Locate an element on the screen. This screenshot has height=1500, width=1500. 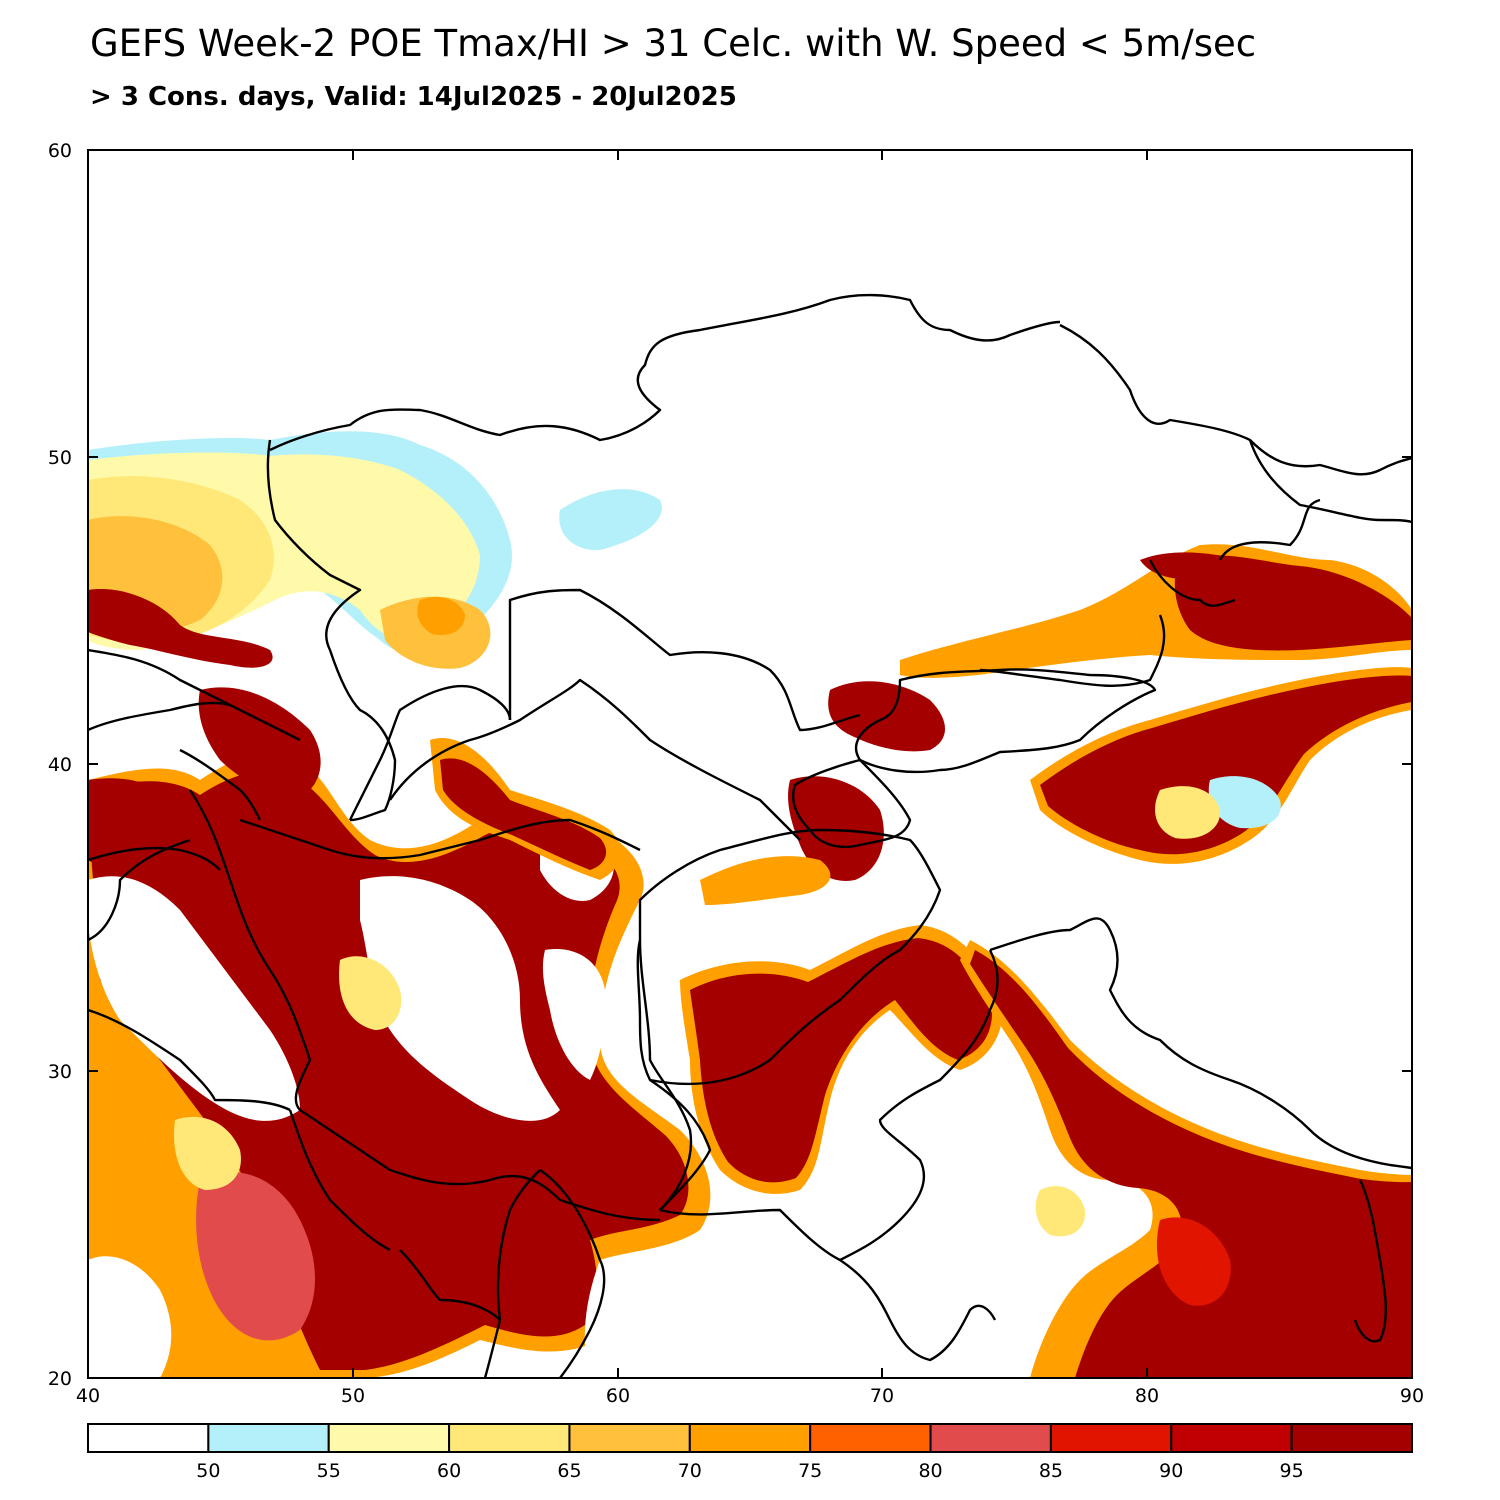
caucasus-border is located at coordinates (194, 695).